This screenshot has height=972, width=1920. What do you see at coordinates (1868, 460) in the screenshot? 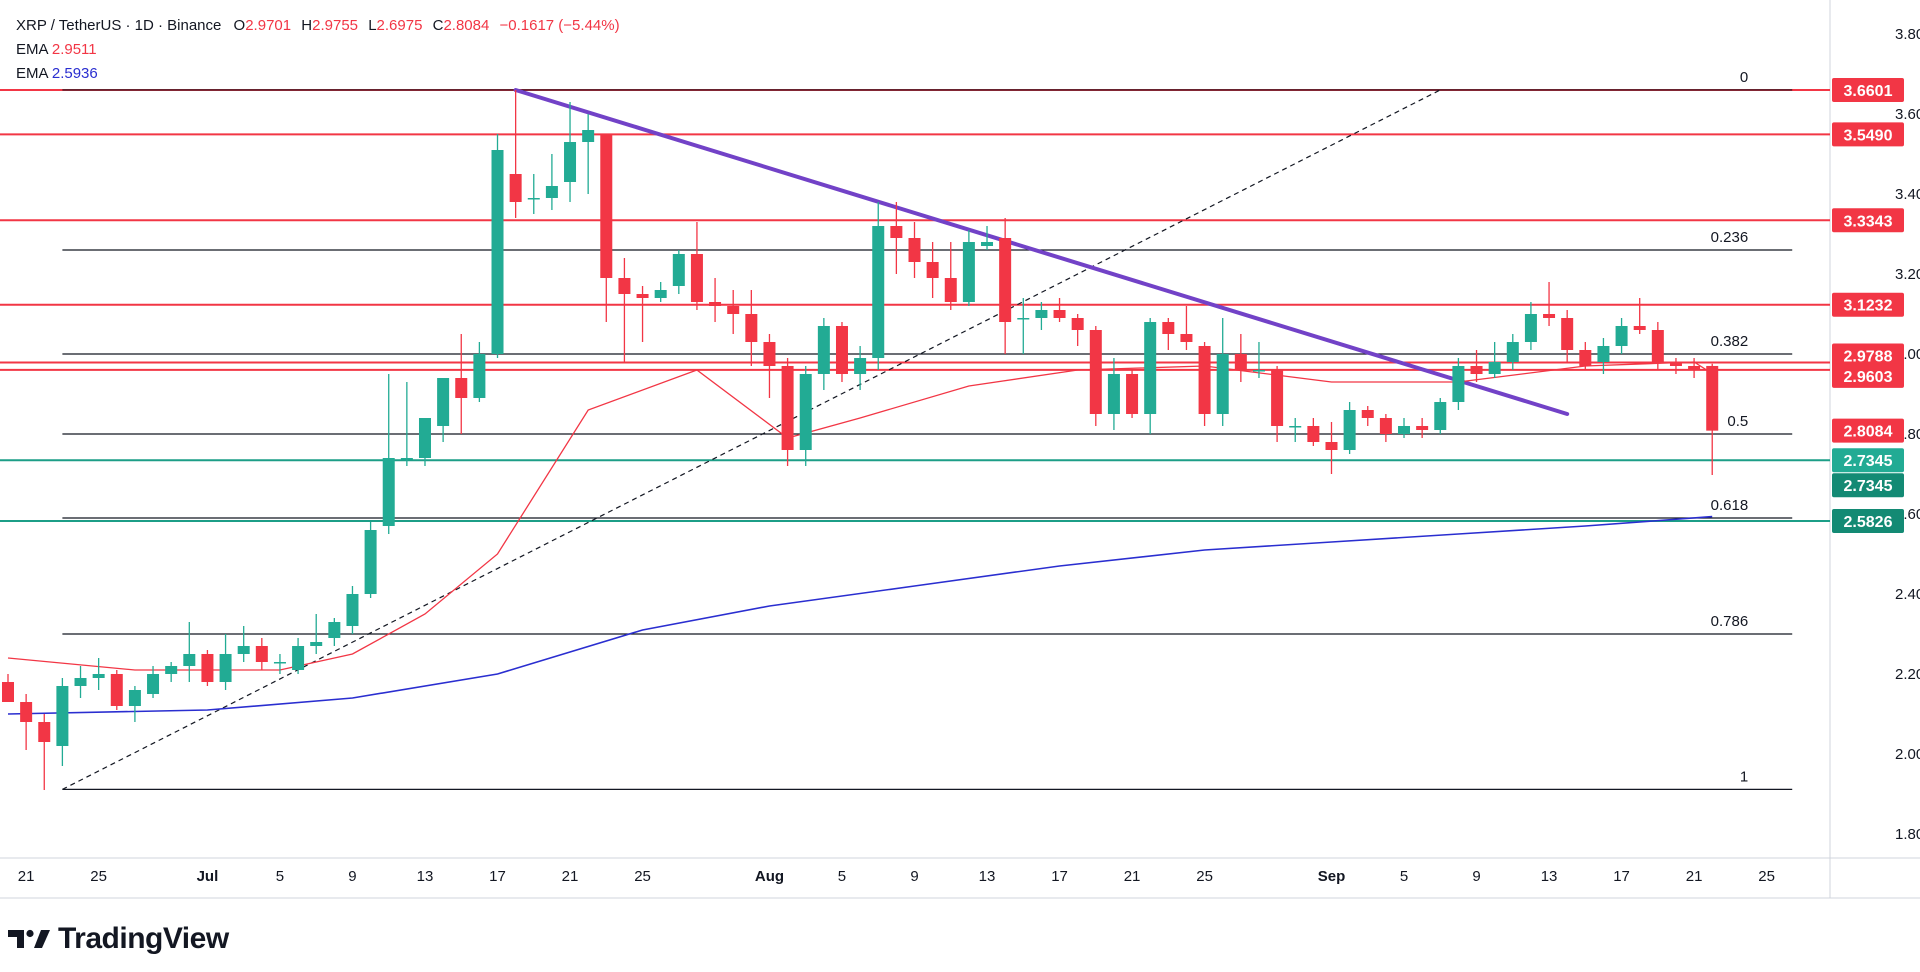
I see `support-price-tag-bg` at bounding box center [1868, 460].